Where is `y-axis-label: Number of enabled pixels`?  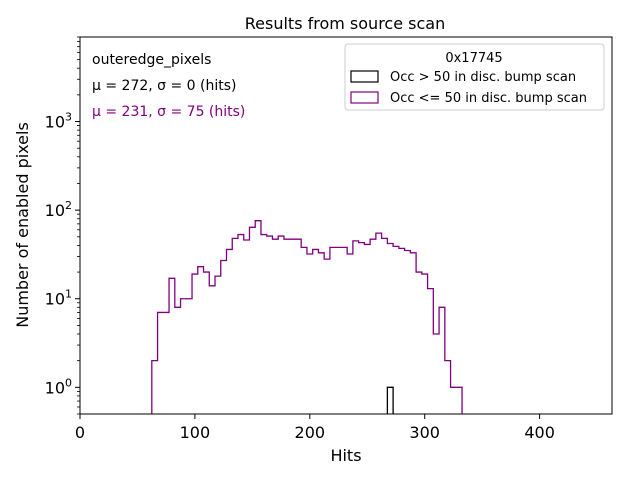 y-axis-label: Number of enabled pixels is located at coordinates (22, 225).